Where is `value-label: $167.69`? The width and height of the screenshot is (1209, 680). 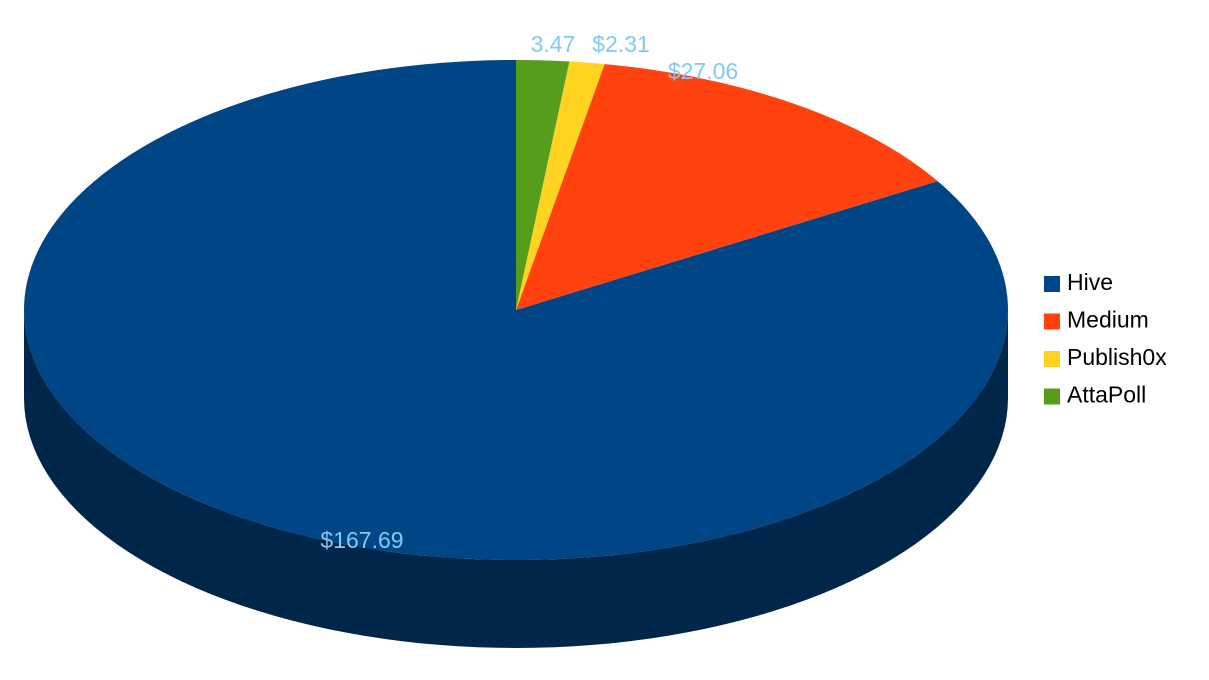
value-label: $167.69 is located at coordinates (361, 540).